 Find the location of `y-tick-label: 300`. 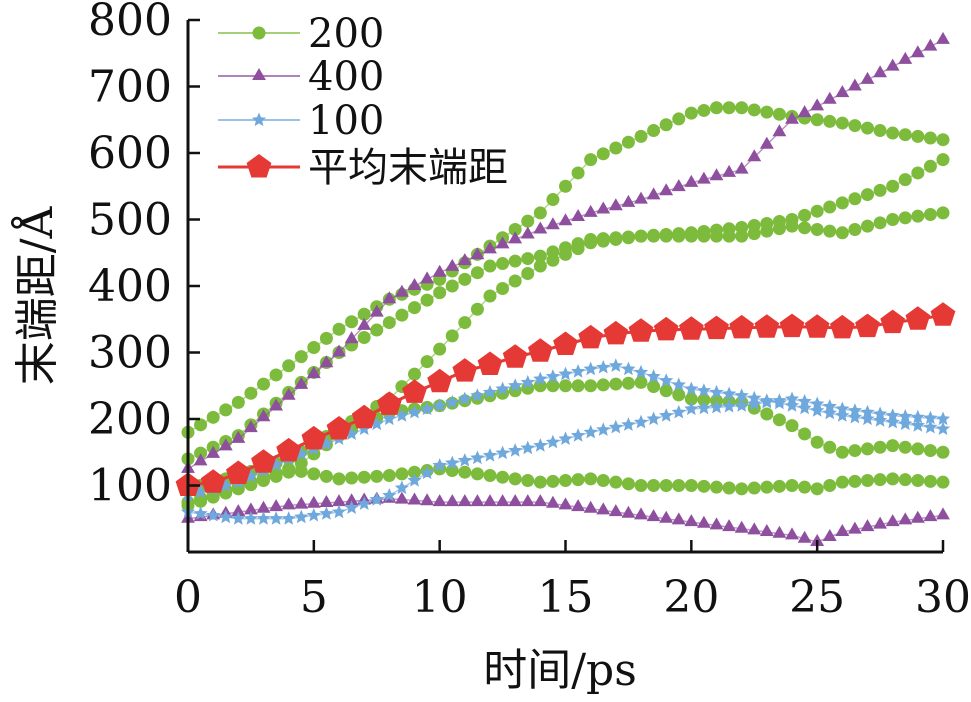

y-tick-label: 300 is located at coordinates (130, 353).